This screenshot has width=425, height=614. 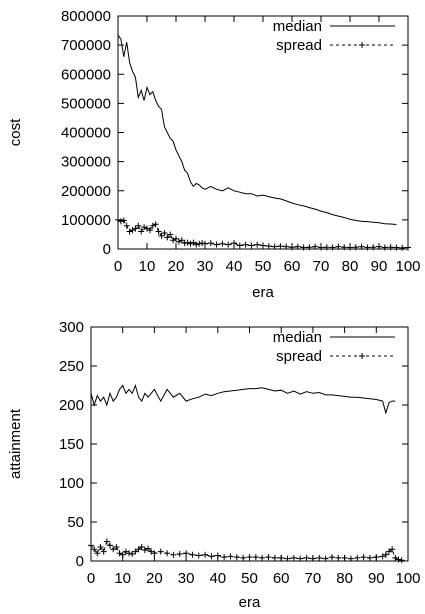 What do you see at coordinates (86, 162) in the screenshot?
I see `y-tick-label: 300000` at bounding box center [86, 162].